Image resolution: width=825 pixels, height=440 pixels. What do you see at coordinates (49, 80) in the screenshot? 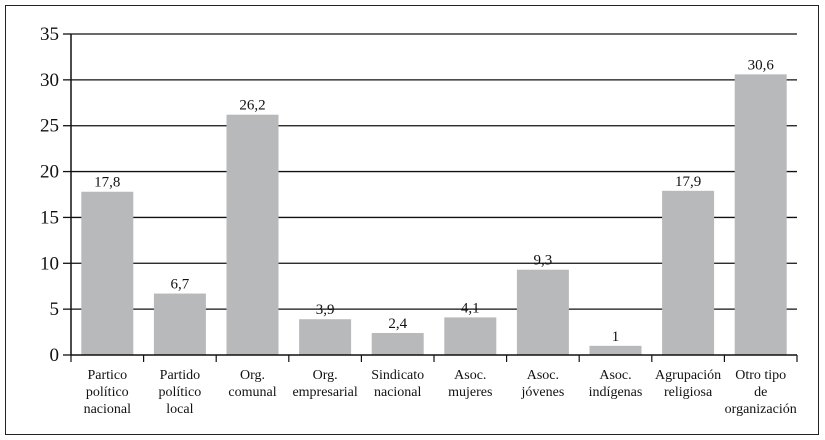
I see `y-tick-label: 30` at bounding box center [49, 80].